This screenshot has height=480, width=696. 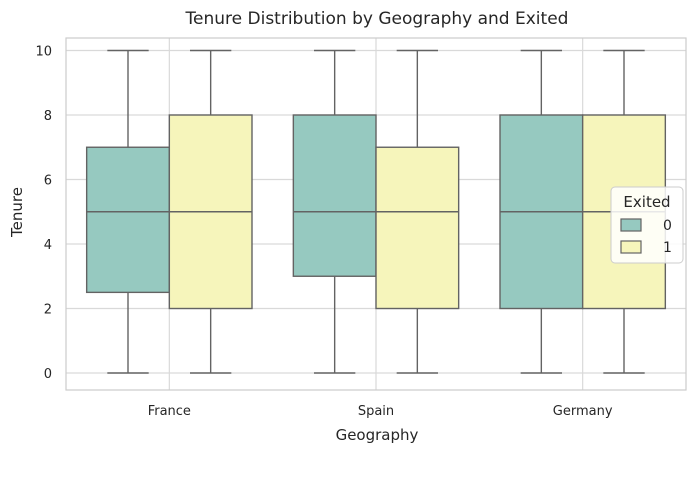 I want to click on legend-label-0: 0, so click(x=667, y=226).